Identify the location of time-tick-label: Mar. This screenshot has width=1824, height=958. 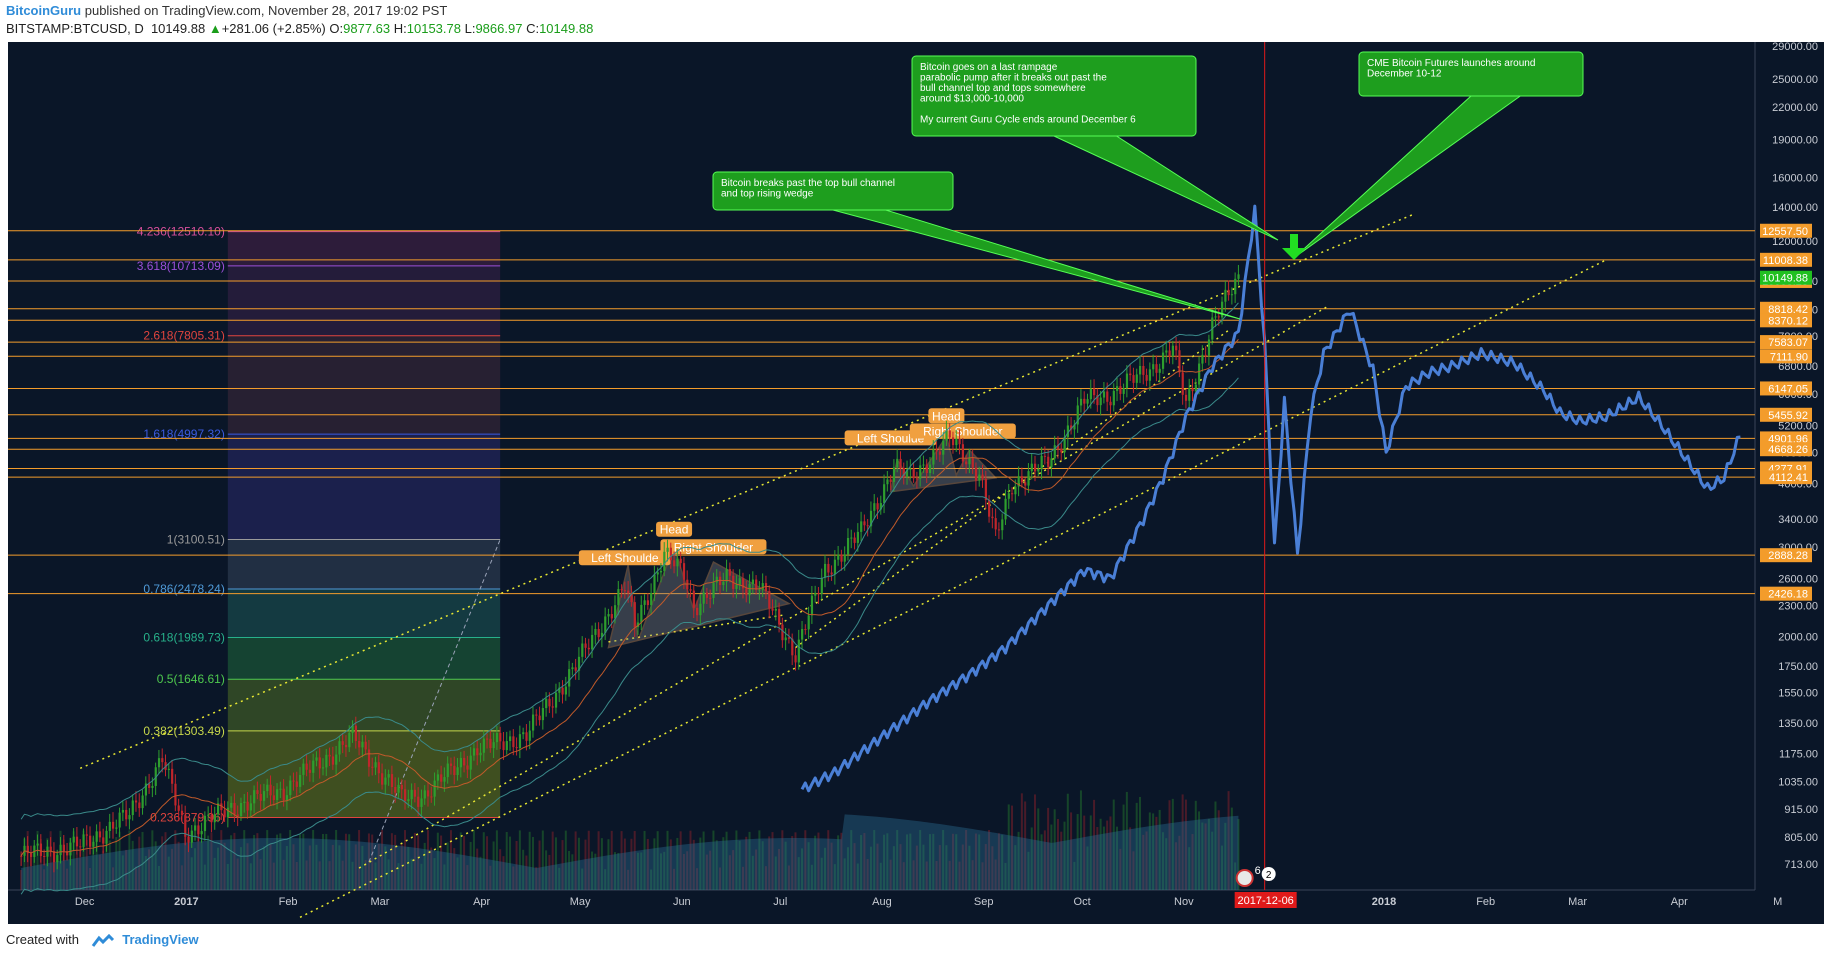
(1577, 902).